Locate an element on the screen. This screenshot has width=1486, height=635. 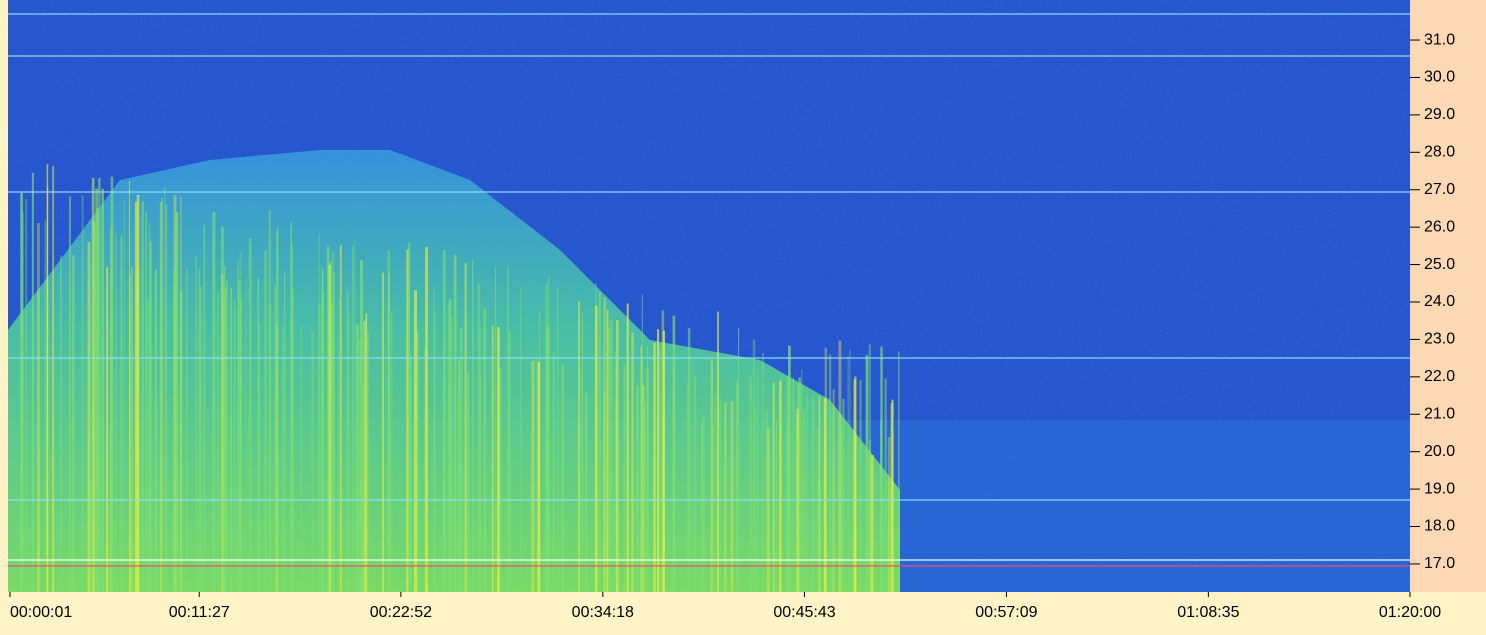
y-tick-label: 29.0 is located at coordinates (1439, 114).